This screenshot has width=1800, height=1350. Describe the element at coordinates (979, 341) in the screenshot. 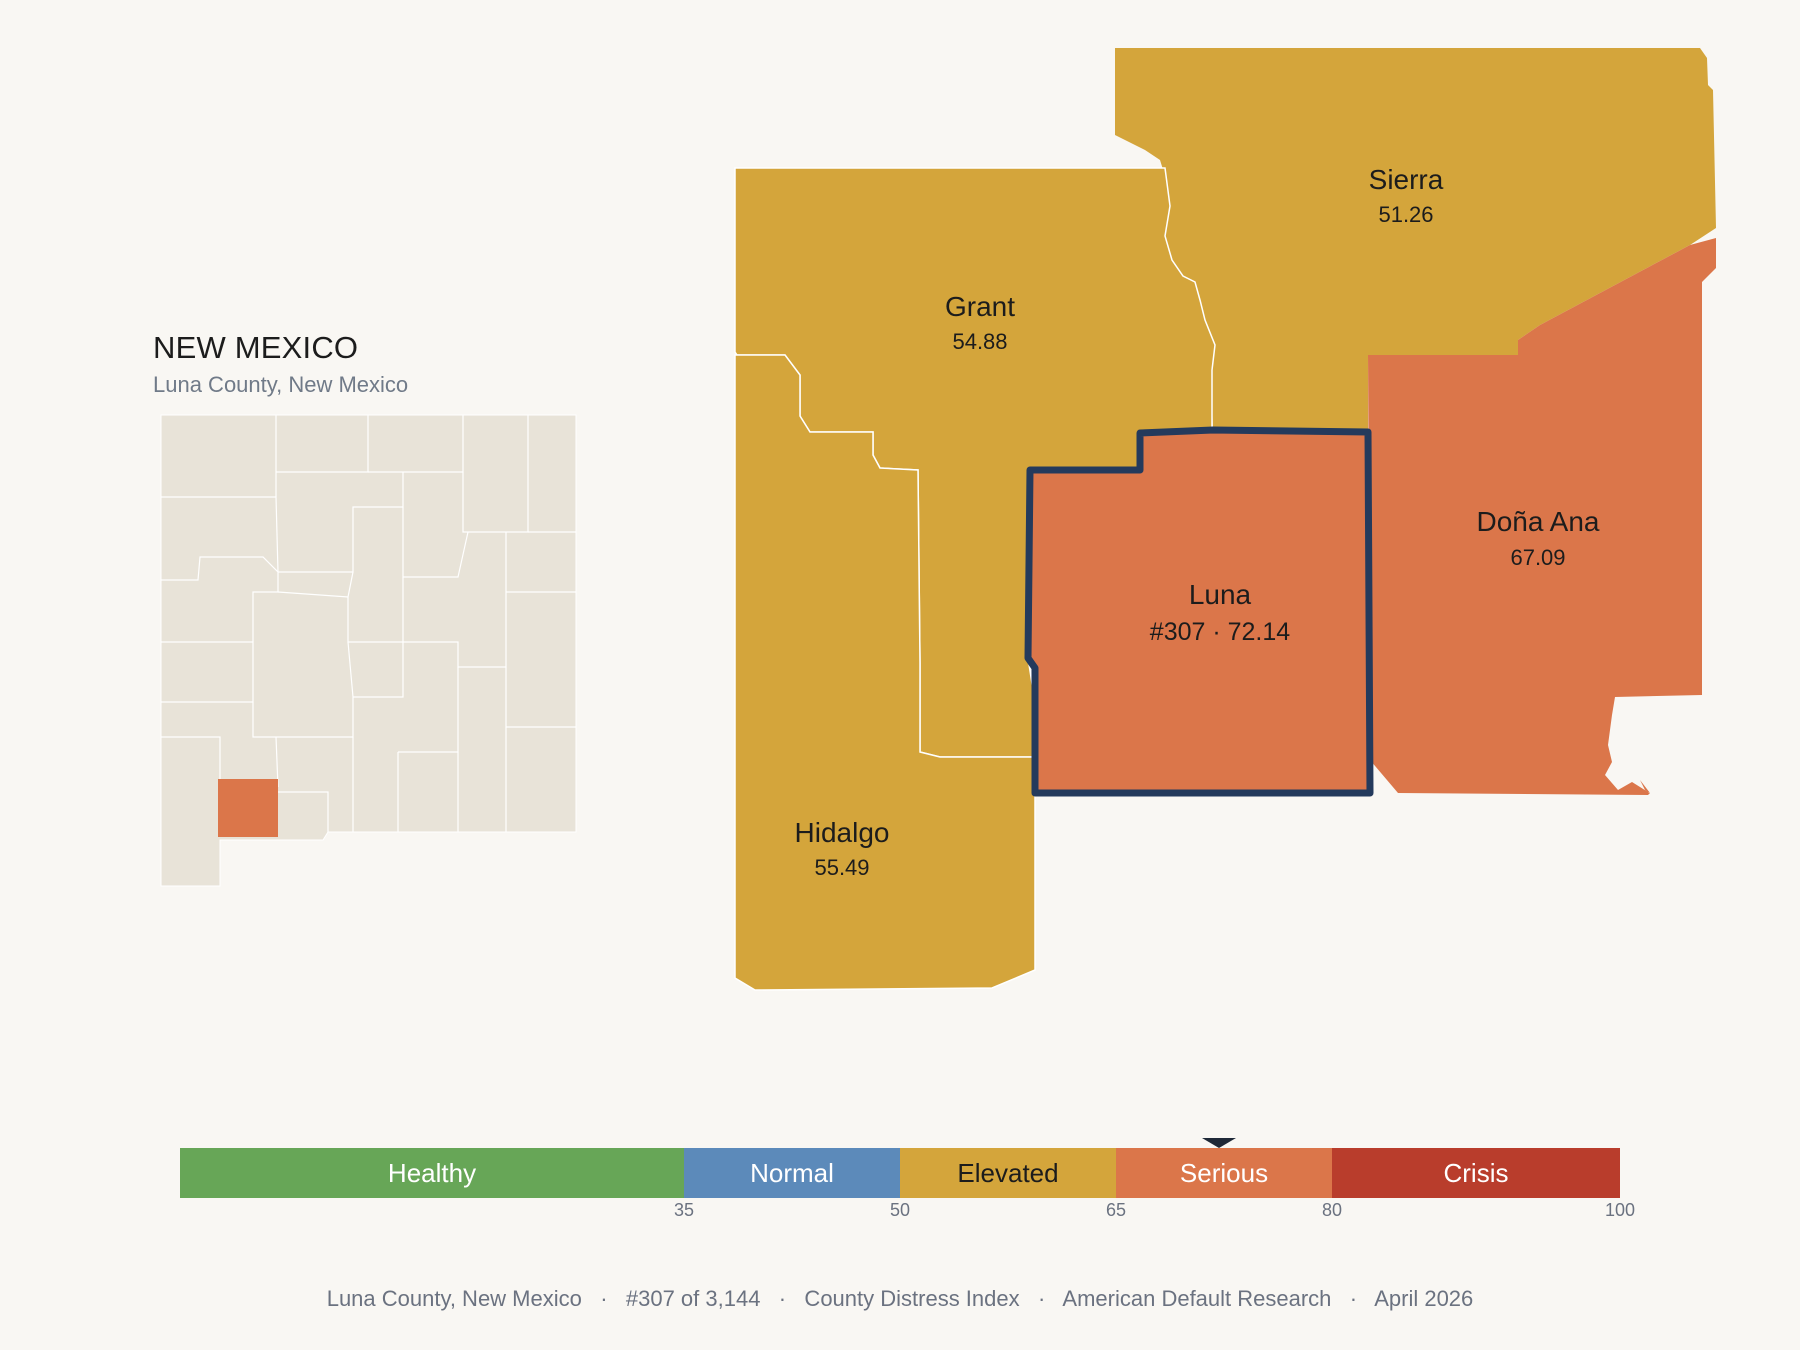

I see `label-grant-value: 54.88` at that location.